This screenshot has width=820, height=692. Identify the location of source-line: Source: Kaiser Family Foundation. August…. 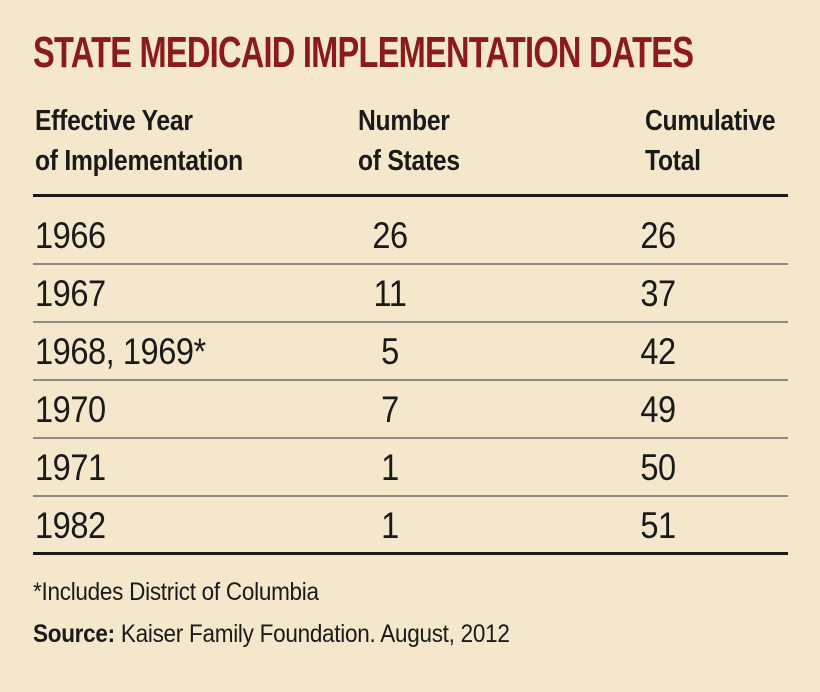
(271, 634).